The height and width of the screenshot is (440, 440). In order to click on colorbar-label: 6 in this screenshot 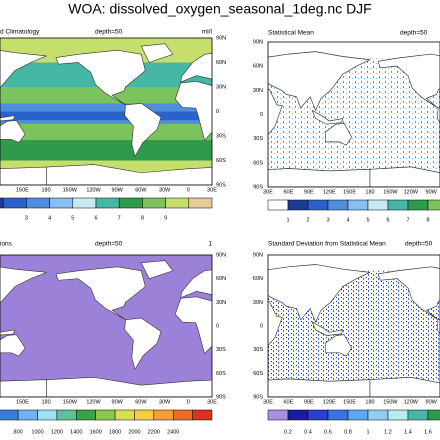, I will do `click(95, 218)`.